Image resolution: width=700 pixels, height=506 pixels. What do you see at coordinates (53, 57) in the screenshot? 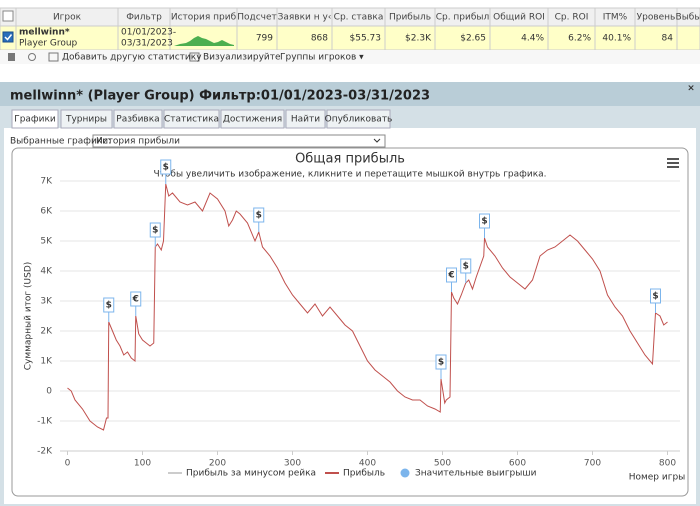
I see `add-icon` at bounding box center [53, 57].